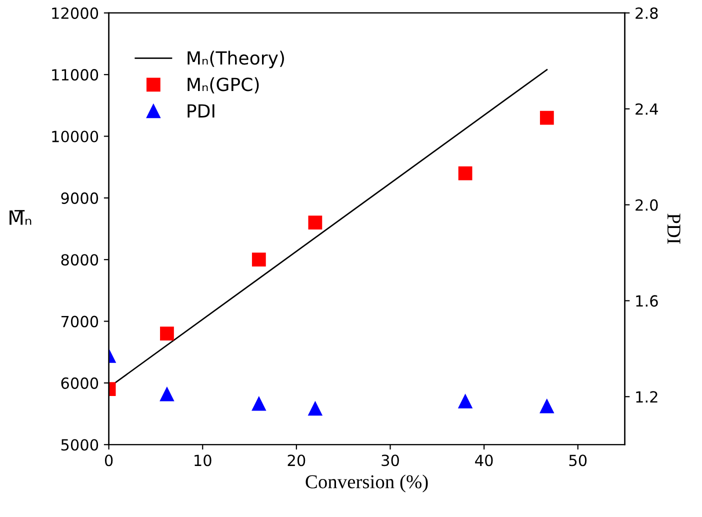 The height and width of the screenshot is (517, 702). I want to click on y-axis-title: M̅ₙ, so click(21, 217).